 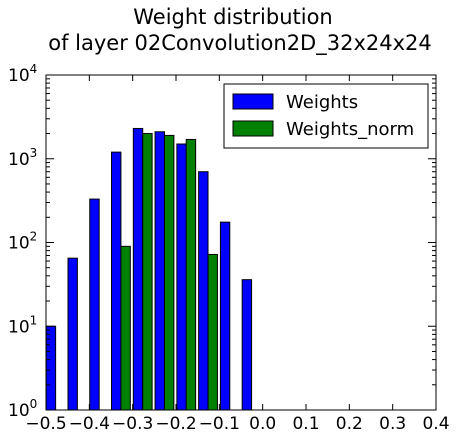 What do you see at coordinates (435, 424) in the screenshot?
I see `x-tick-label-9: 0.4` at bounding box center [435, 424].